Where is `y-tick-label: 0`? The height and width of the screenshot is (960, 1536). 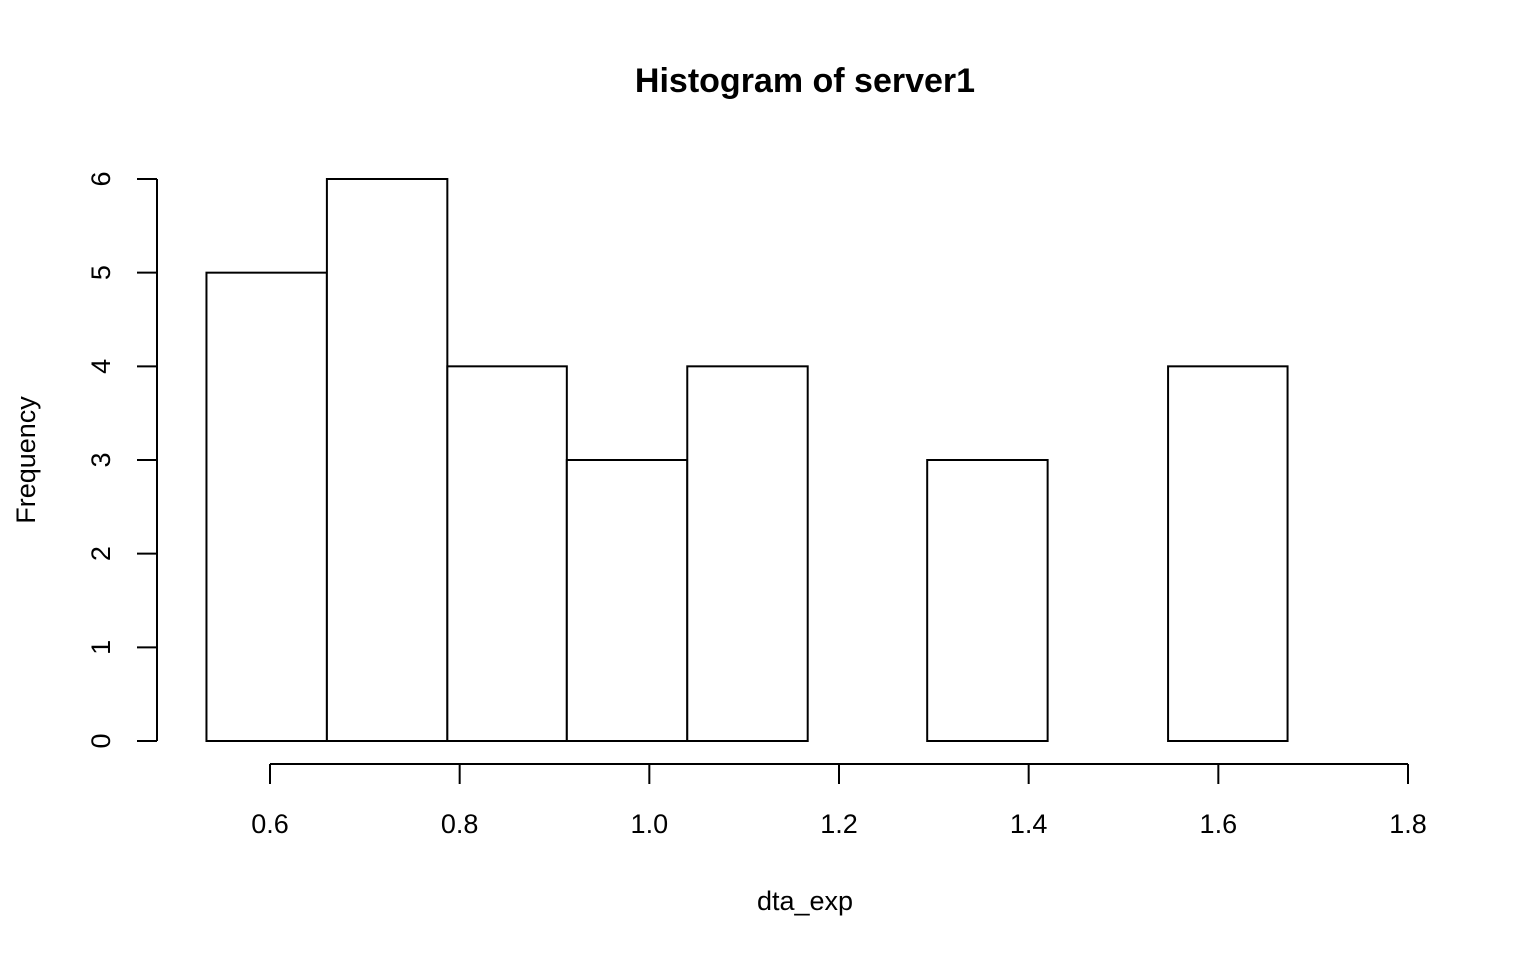 y-tick-label: 0 is located at coordinates (101, 740).